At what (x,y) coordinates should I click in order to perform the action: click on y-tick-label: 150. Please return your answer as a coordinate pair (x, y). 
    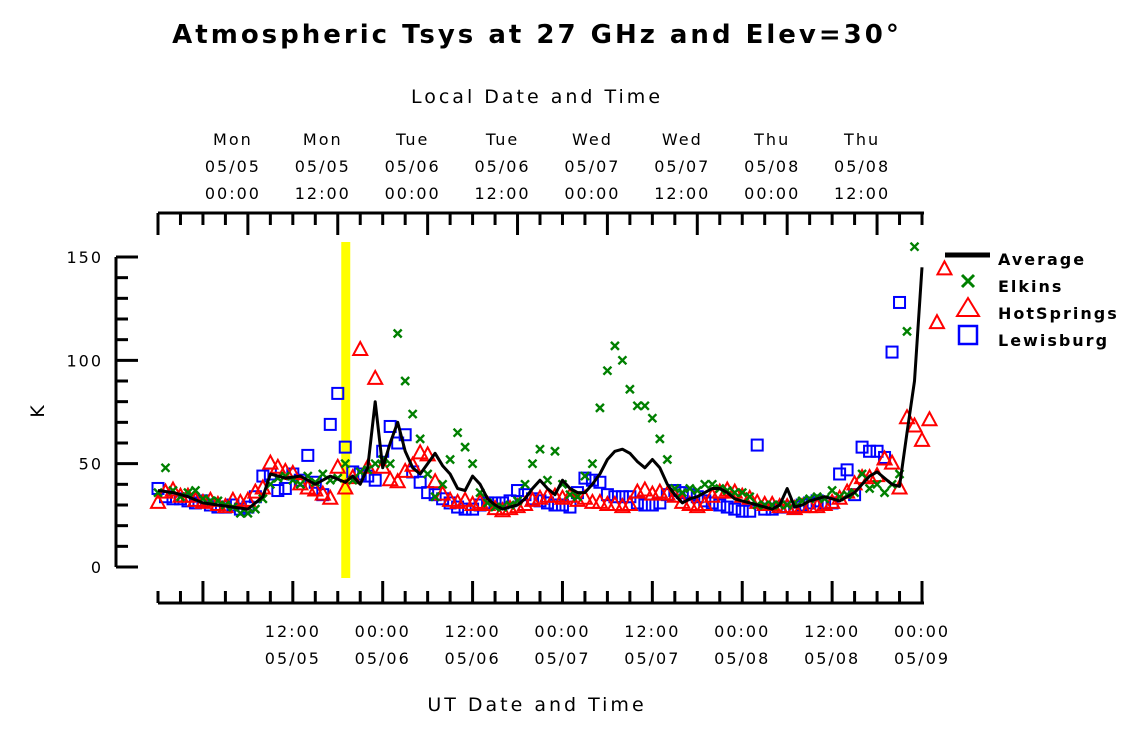
    Looking at the image, I should click on (84, 257).